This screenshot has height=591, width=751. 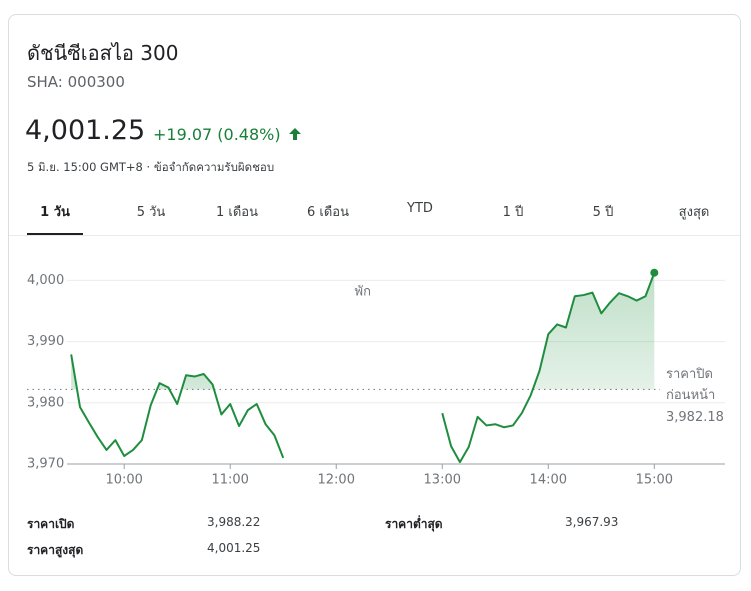 I want to click on stat-value: 4,001.25, so click(x=234, y=548).